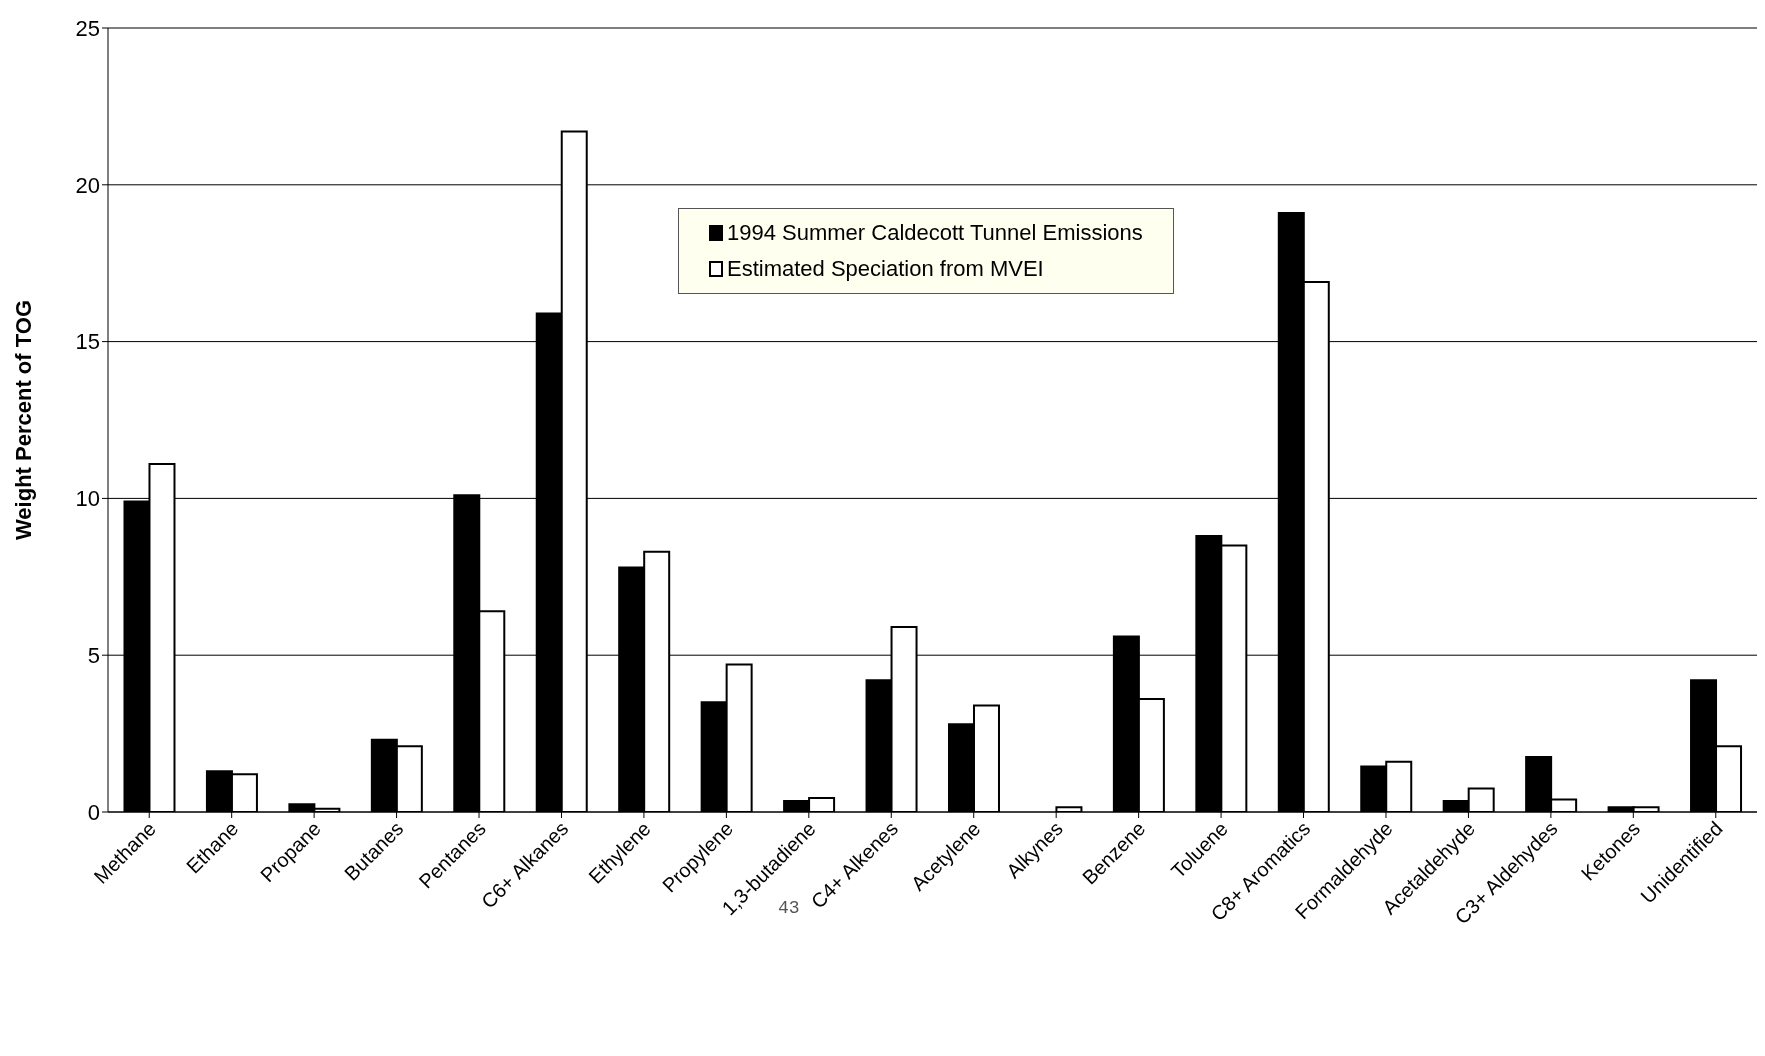 This screenshot has width=1765, height=1056. Describe the element at coordinates (93, 656) in the screenshot. I see `y-tick-label: 5` at that location.